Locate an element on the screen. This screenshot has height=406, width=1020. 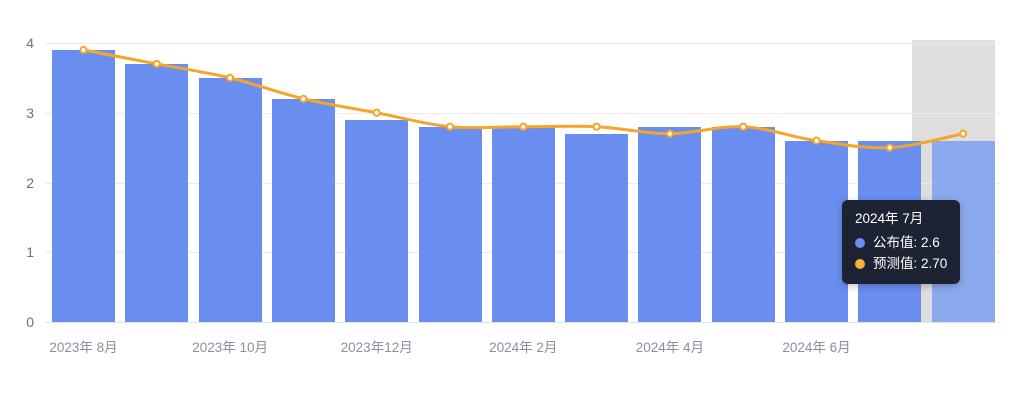
y-axis-tick-label: 1 is located at coordinates (30, 252).